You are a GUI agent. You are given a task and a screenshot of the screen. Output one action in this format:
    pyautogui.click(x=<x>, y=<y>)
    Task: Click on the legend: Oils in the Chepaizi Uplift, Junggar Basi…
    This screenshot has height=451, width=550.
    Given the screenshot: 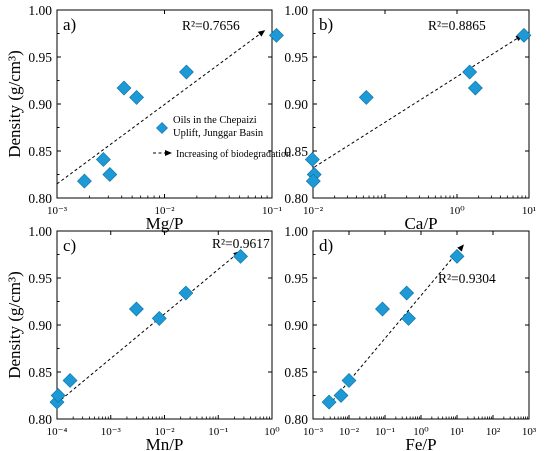 What is the action you would take?
    pyautogui.click(x=222, y=137)
    